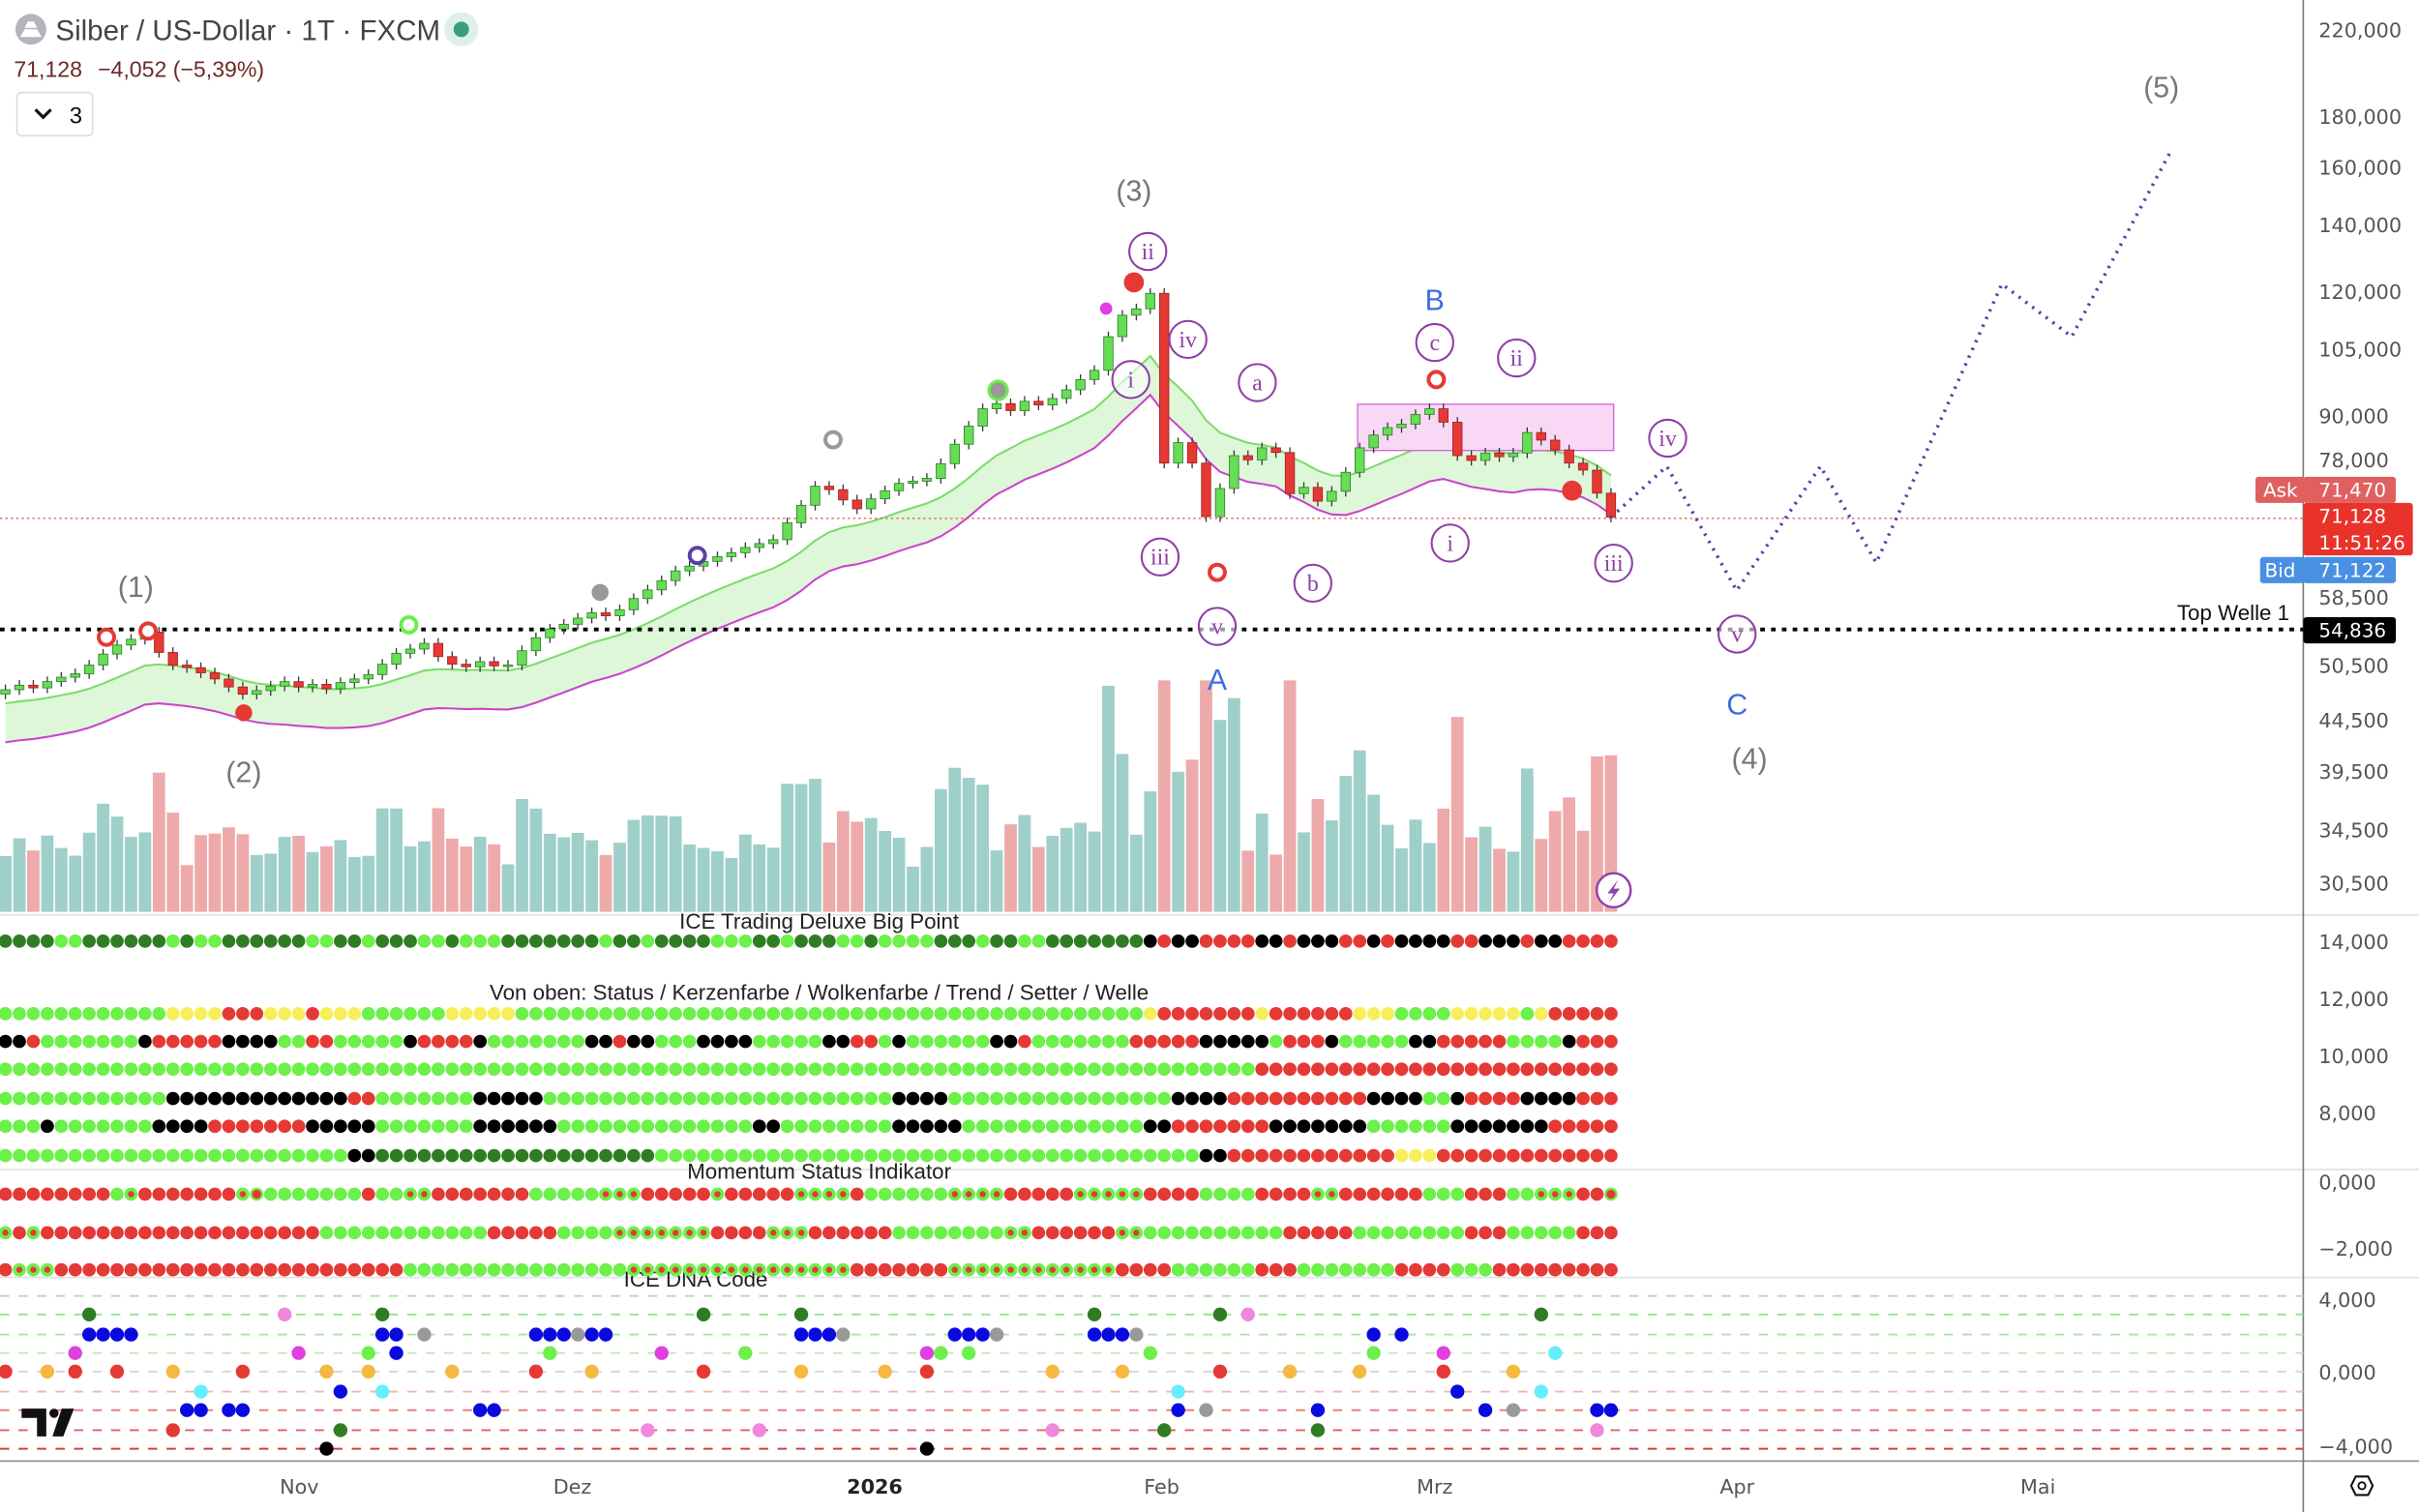 Image resolution: width=2419 pixels, height=1512 pixels. Describe the element at coordinates (1614, 890) in the screenshot. I see `lightning-icon` at that location.